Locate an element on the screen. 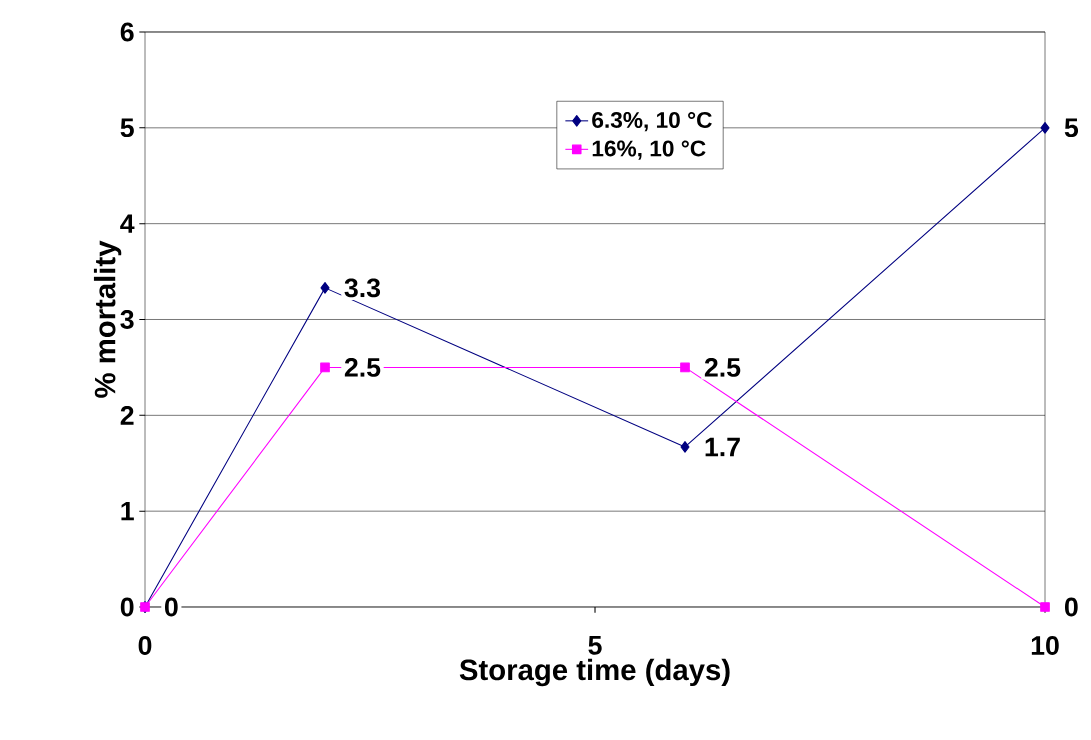 The width and height of the screenshot is (1091, 740). data-label: 3.3 is located at coordinates (362, 288).